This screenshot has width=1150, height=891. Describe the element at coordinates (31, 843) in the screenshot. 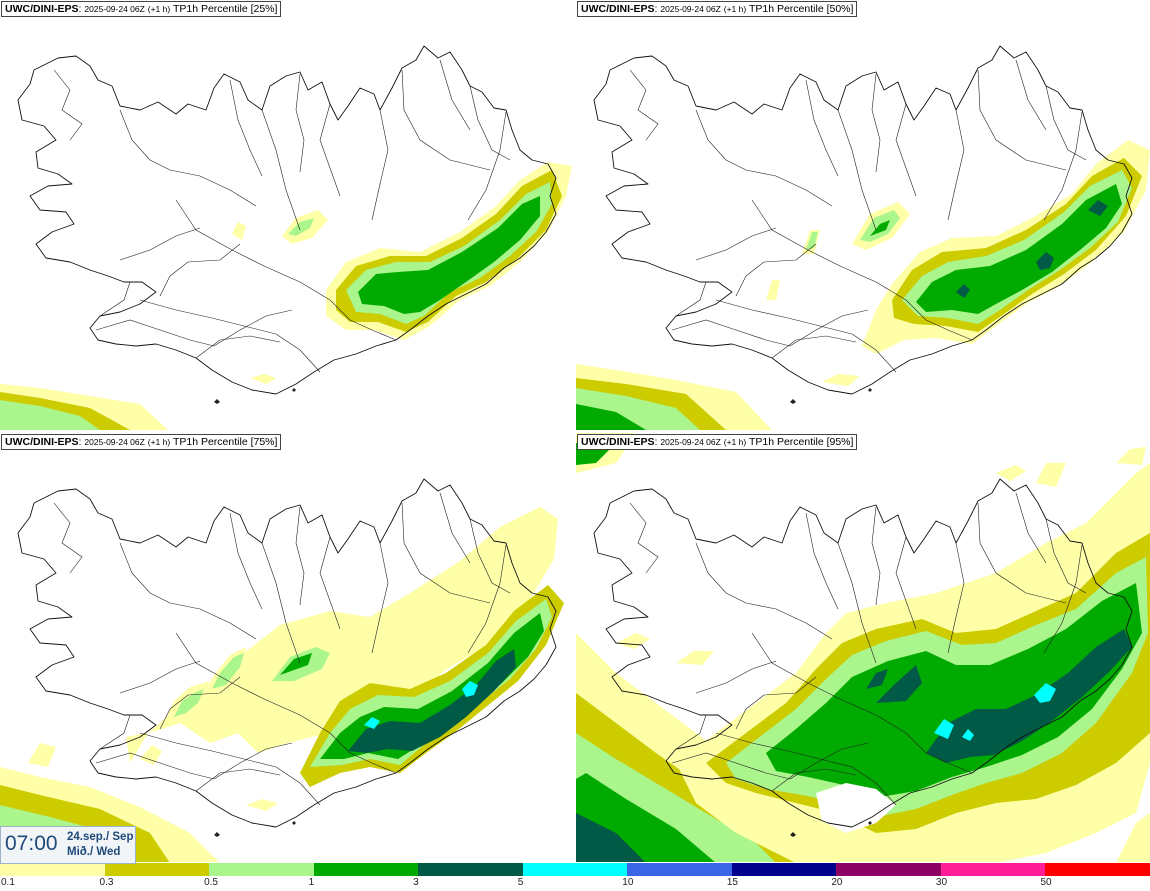

I see `valid-time: 07:00` at that location.